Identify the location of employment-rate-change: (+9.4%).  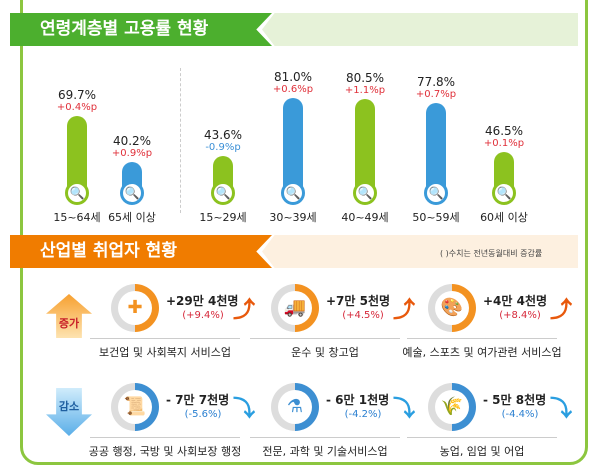
(203, 315).